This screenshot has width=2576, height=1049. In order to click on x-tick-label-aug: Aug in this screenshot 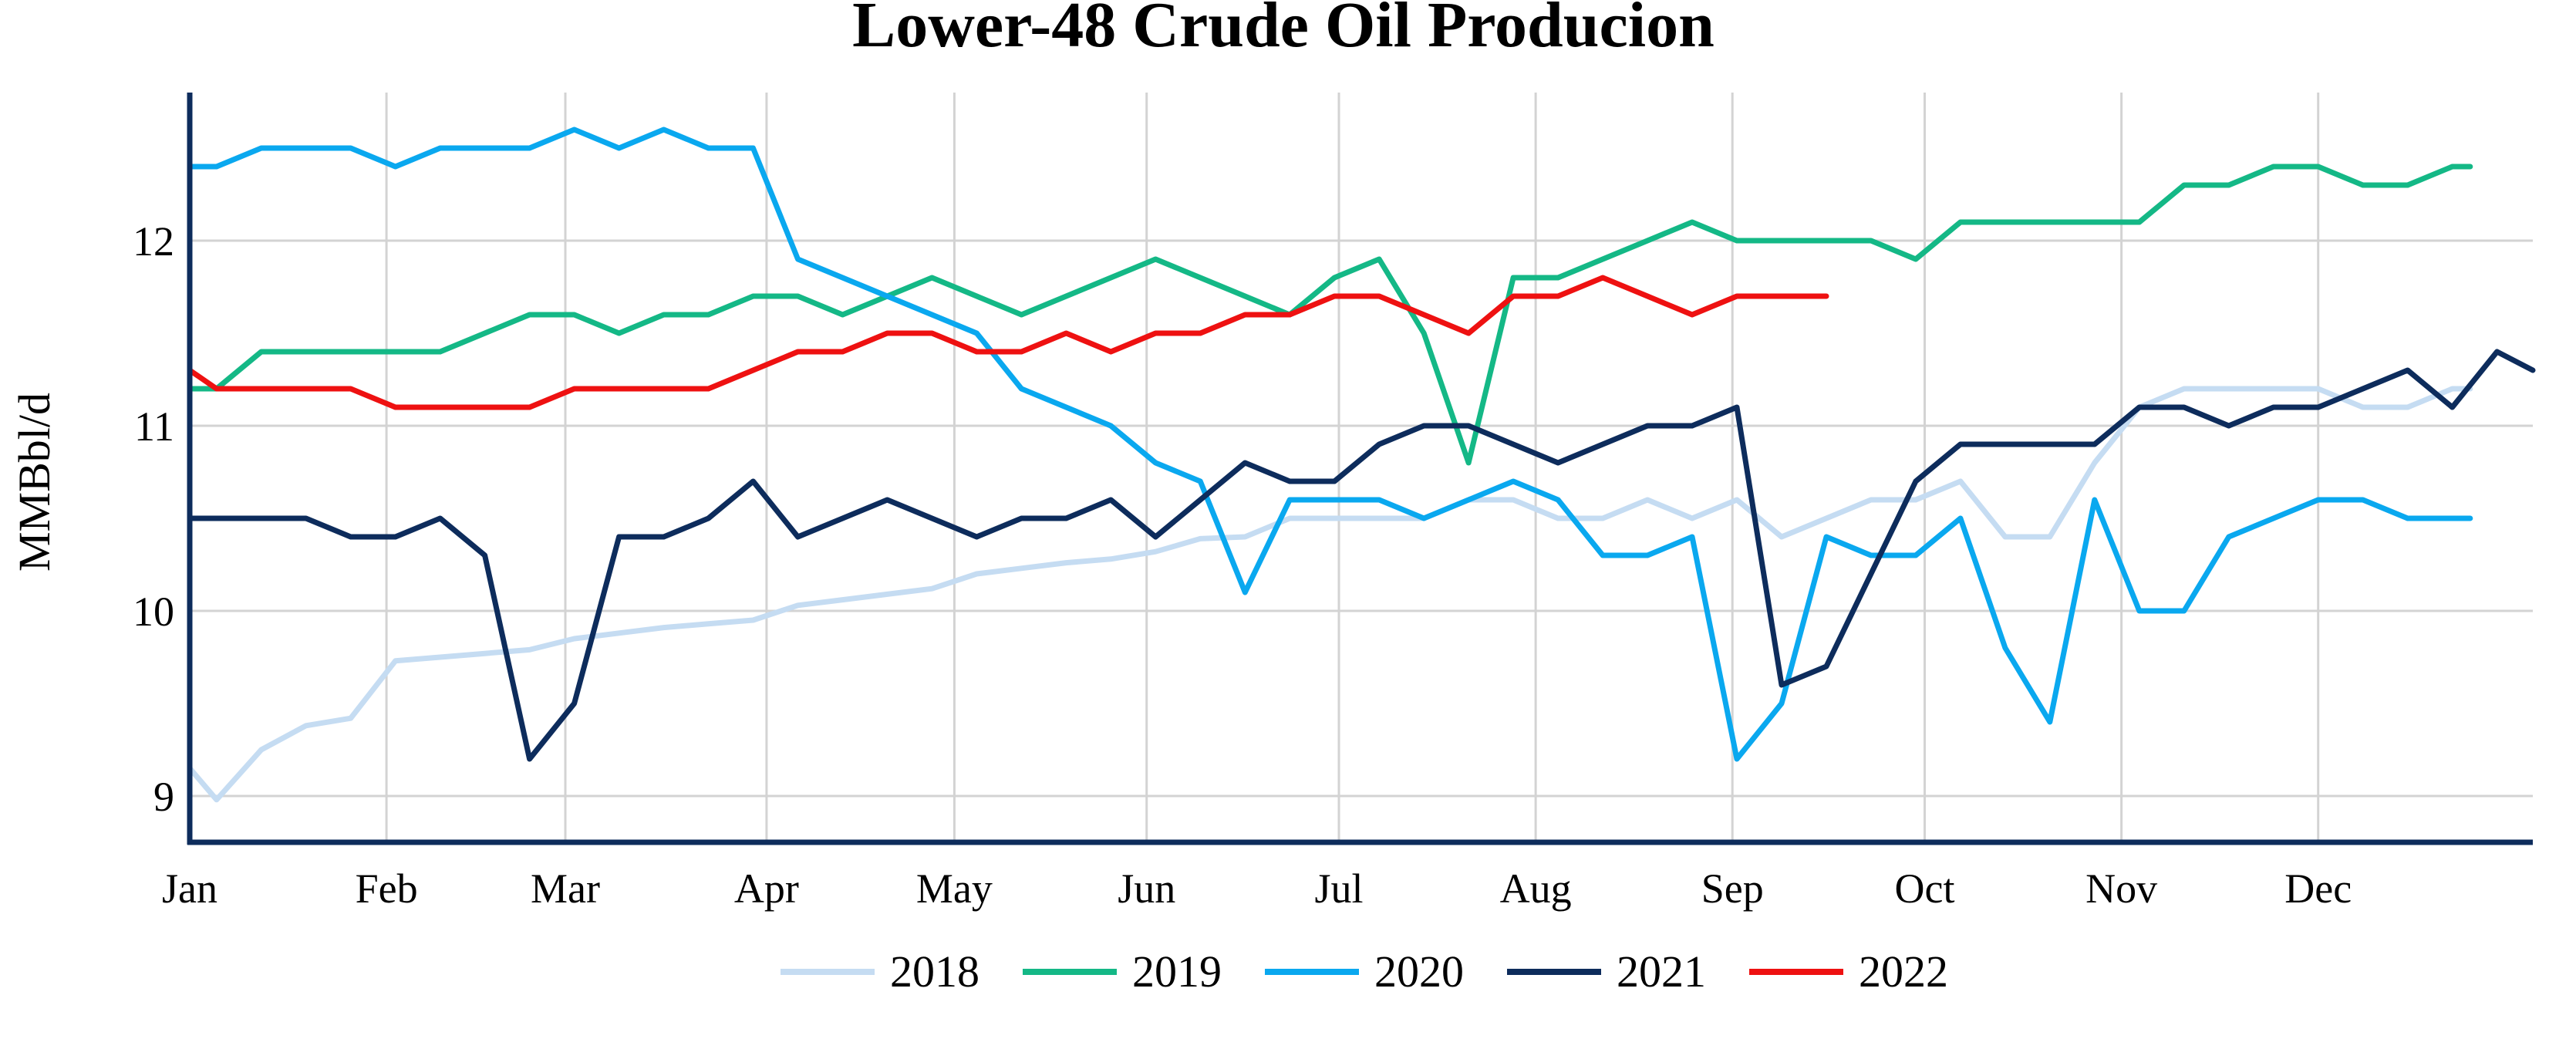, I will do `click(1536, 889)`.